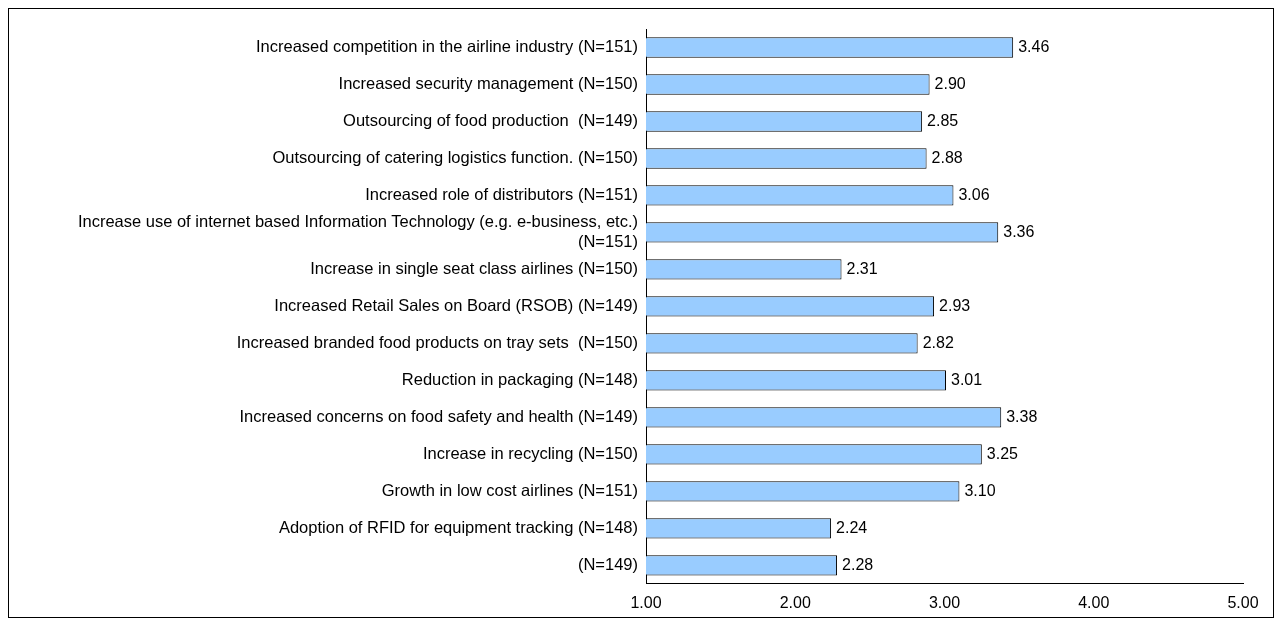  Describe the element at coordinates (852, 527) in the screenshot. I see `data-label: 2.24` at that location.